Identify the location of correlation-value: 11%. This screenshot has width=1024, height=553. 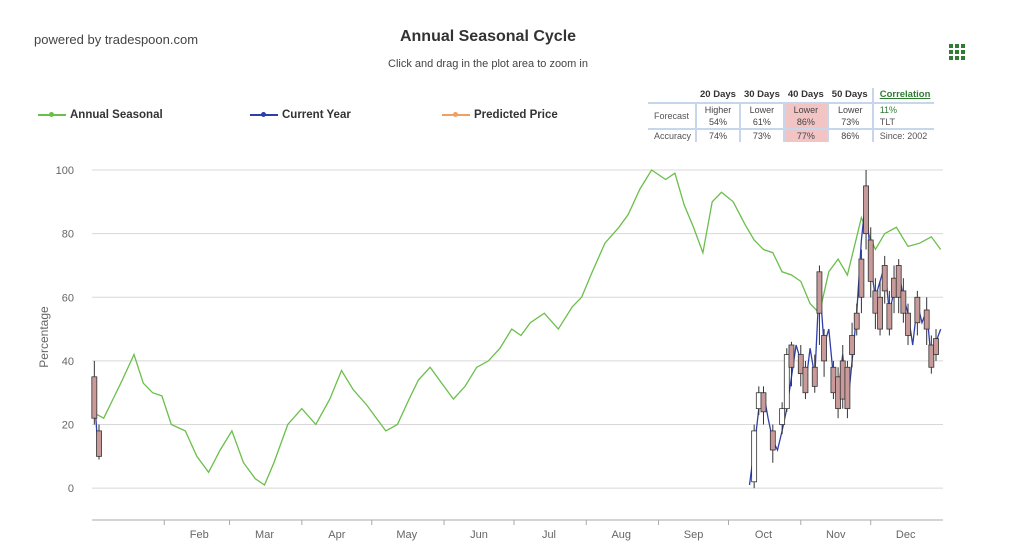
(903, 109).